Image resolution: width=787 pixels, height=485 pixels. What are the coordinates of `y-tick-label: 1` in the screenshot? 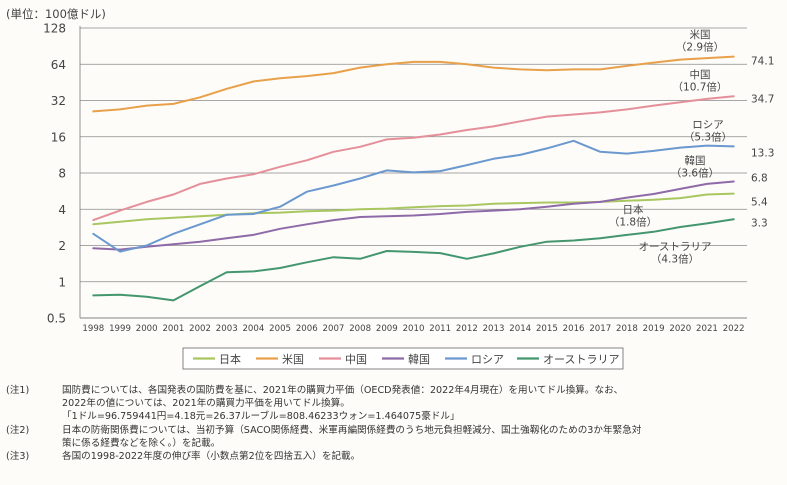 It's located at (62, 282).